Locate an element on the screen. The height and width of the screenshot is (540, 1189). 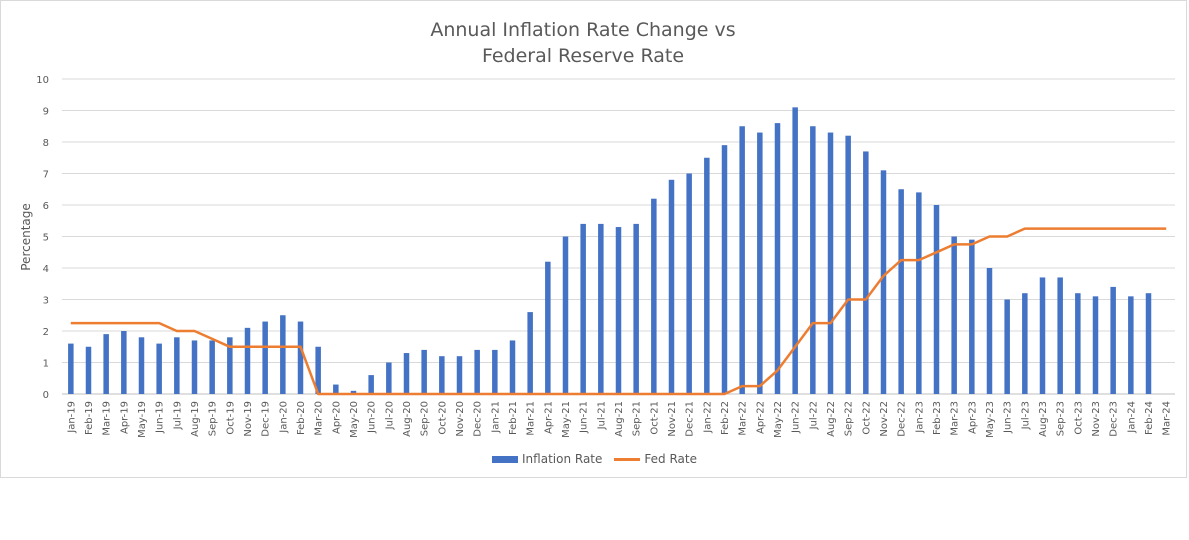
x-tick-label-nov-22: Nov-22 is located at coordinates (884, 419).